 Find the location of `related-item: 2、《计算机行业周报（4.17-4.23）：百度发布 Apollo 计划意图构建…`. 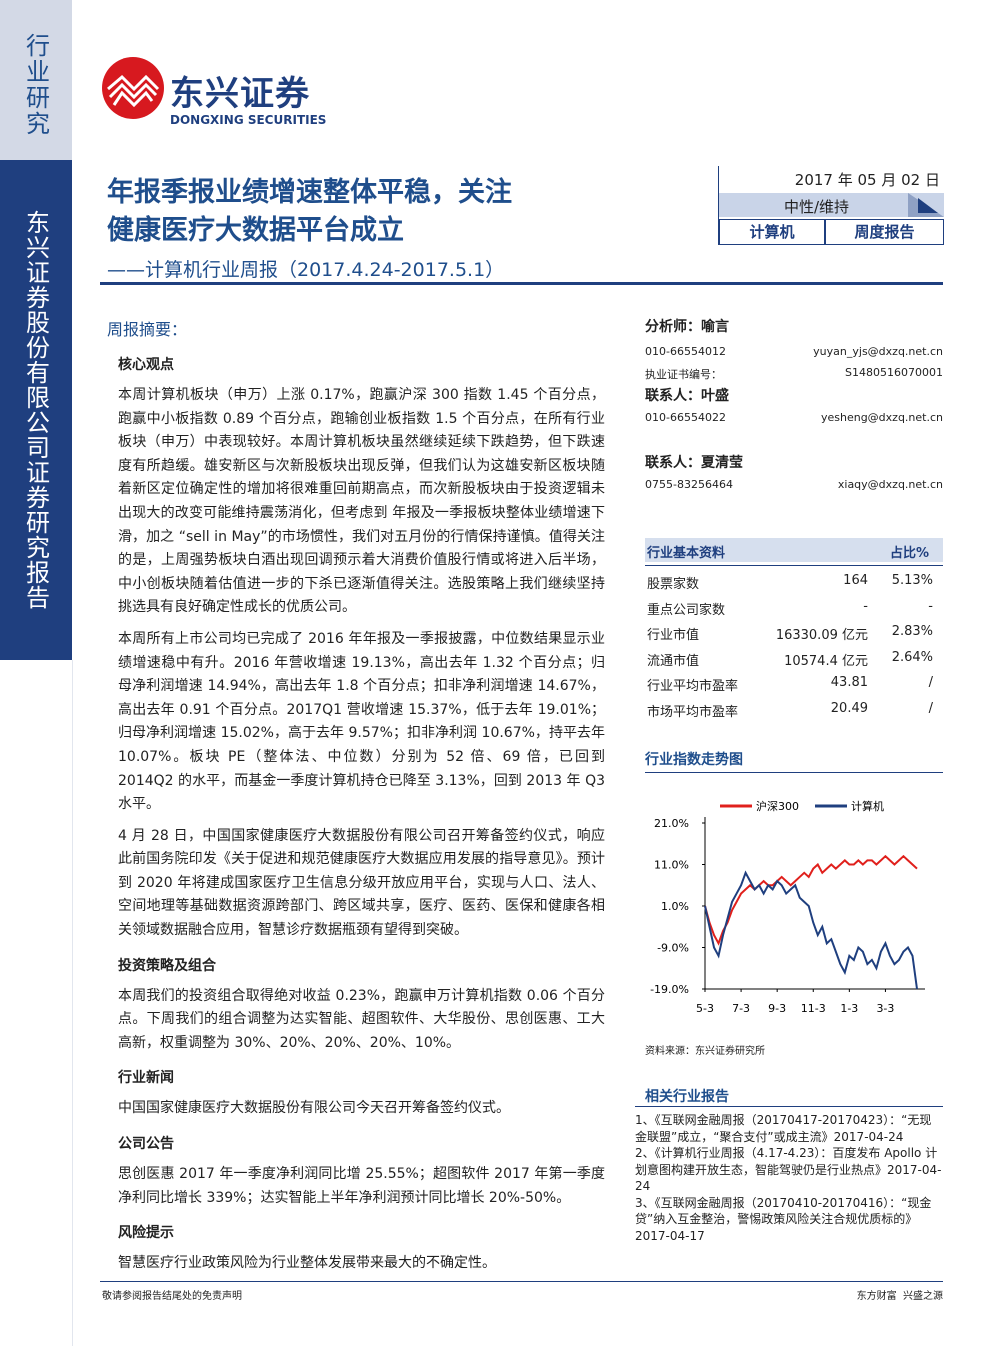

related-item: 2、《计算机行业周报（4.17-4.23）：百度发布 Apollo 计划意图构建… is located at coordinates (788, 1169).